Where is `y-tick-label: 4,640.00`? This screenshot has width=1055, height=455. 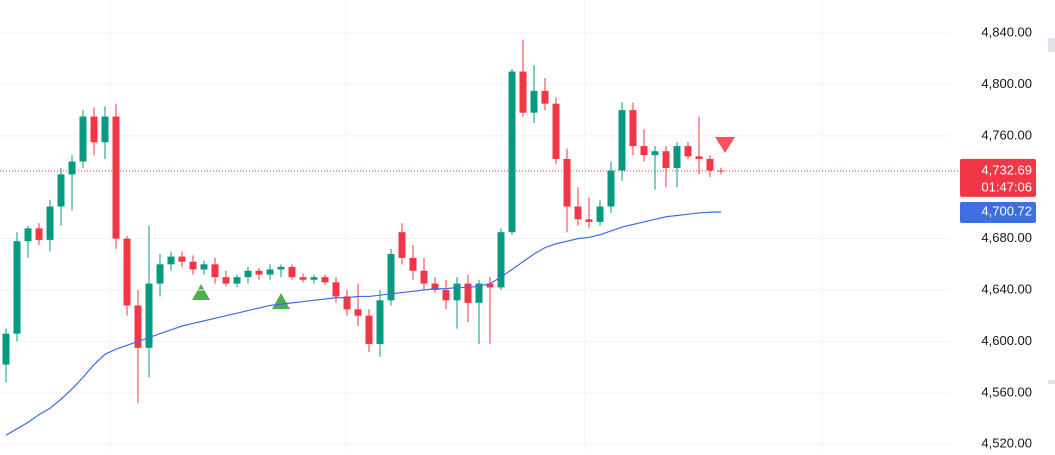
y-tick-label: 4,640.00 is located at coordinates (1006, 288).